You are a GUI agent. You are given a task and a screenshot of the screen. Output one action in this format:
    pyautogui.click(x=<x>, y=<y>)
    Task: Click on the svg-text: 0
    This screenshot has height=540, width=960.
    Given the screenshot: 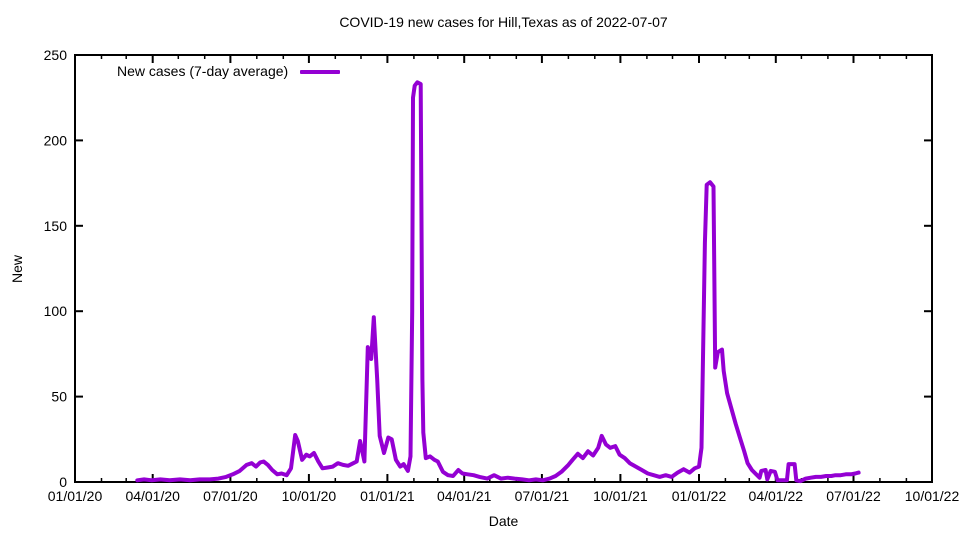 What is the action you would take?
    pyautogui.click(x=63, y=482)
    